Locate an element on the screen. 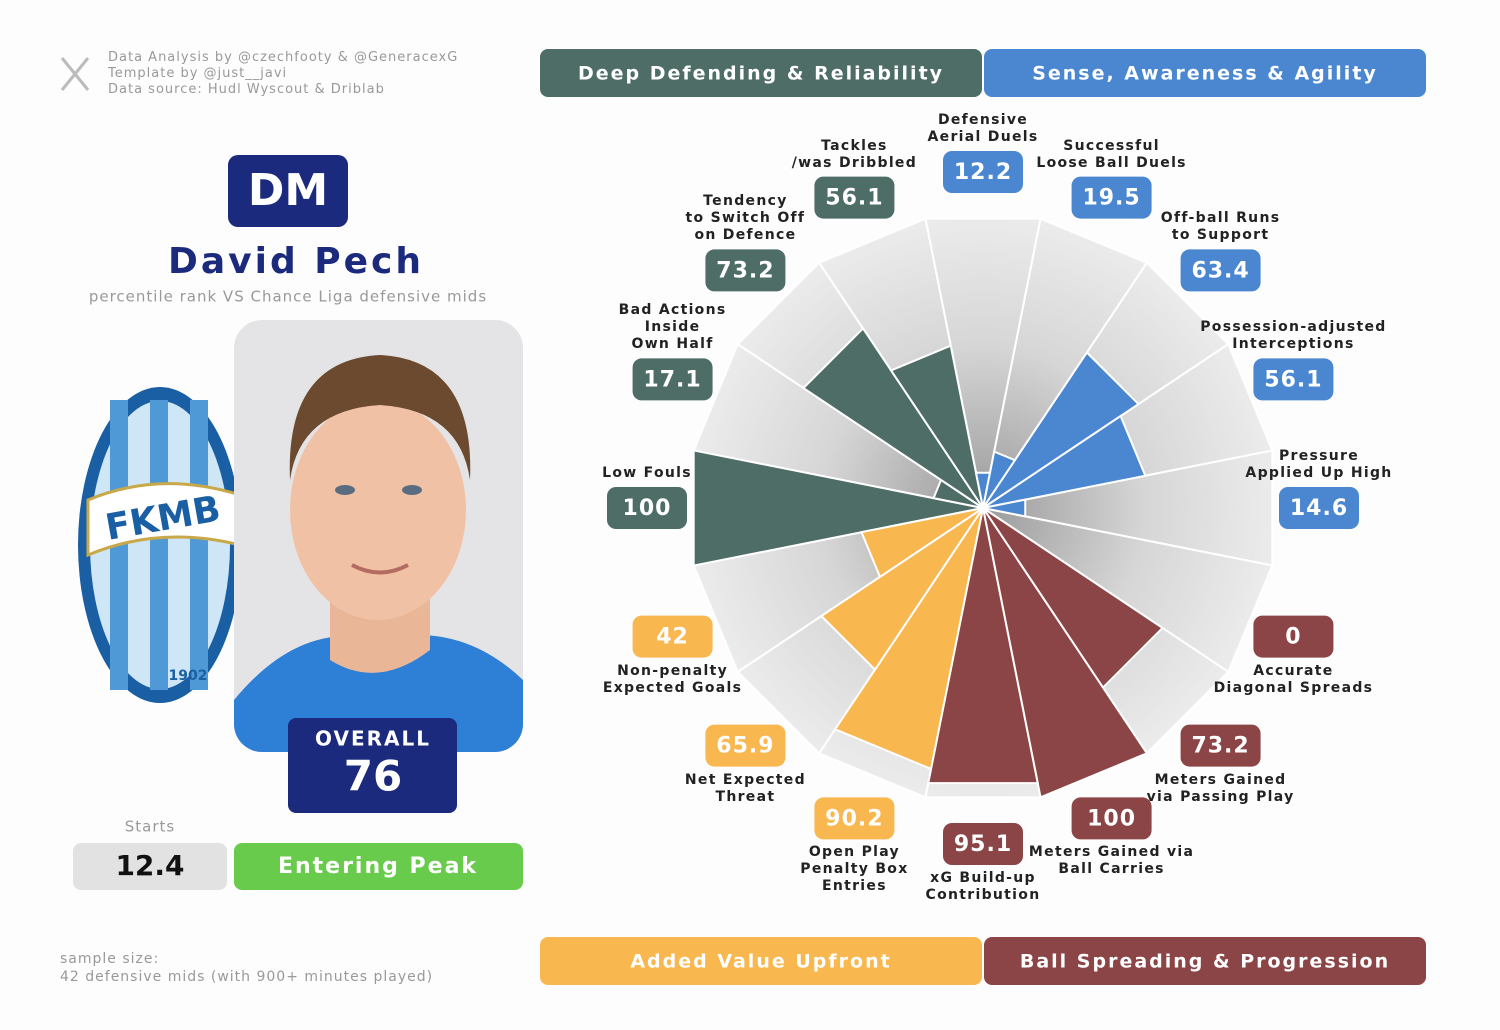 The height and width of the screenshot is (1030, 1500). category-label: Defensive Aerial Duels is located at coordinates (983, 128).